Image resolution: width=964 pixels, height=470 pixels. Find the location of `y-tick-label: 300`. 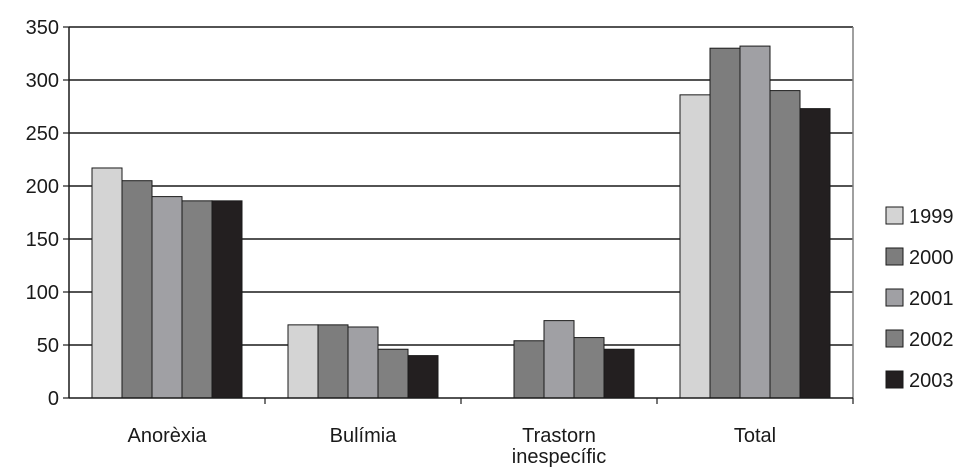

y-tick-label: 300 is located at coordinates (42, 81).